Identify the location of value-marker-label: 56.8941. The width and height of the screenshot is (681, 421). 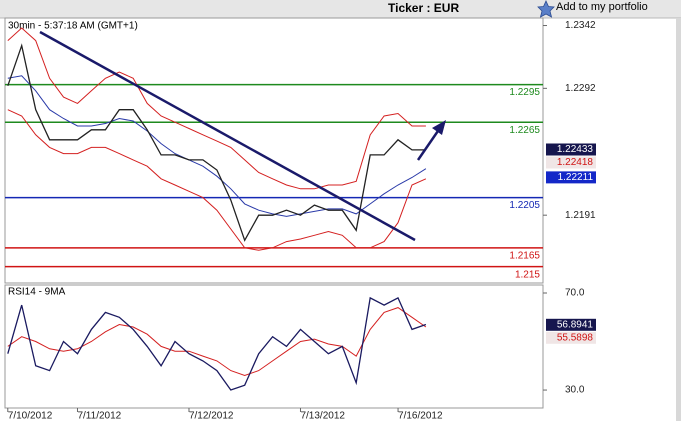
(575, 324).